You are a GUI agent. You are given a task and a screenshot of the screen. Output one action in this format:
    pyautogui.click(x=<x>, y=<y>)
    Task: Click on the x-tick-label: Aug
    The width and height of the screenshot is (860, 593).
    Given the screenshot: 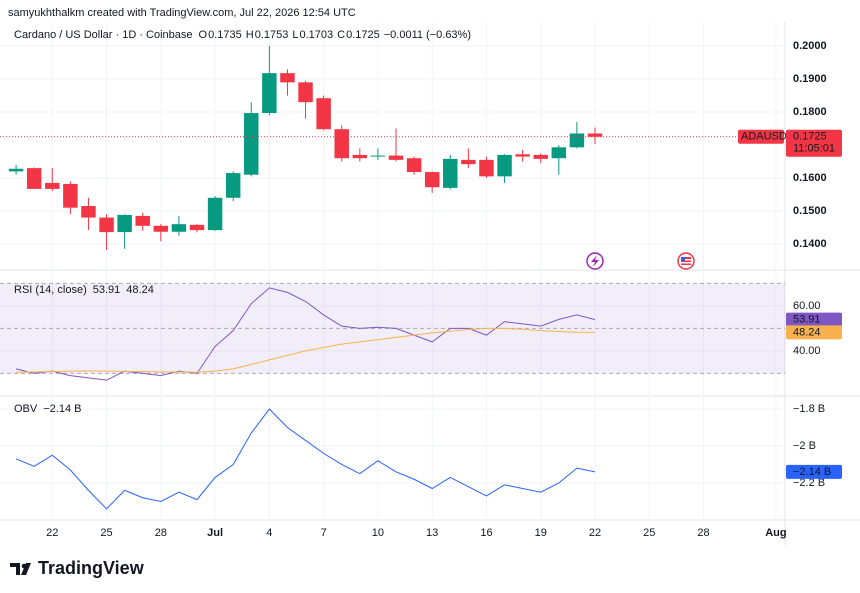 What is the action you would take?
    pyautogui.click(x=775, y=533)
    